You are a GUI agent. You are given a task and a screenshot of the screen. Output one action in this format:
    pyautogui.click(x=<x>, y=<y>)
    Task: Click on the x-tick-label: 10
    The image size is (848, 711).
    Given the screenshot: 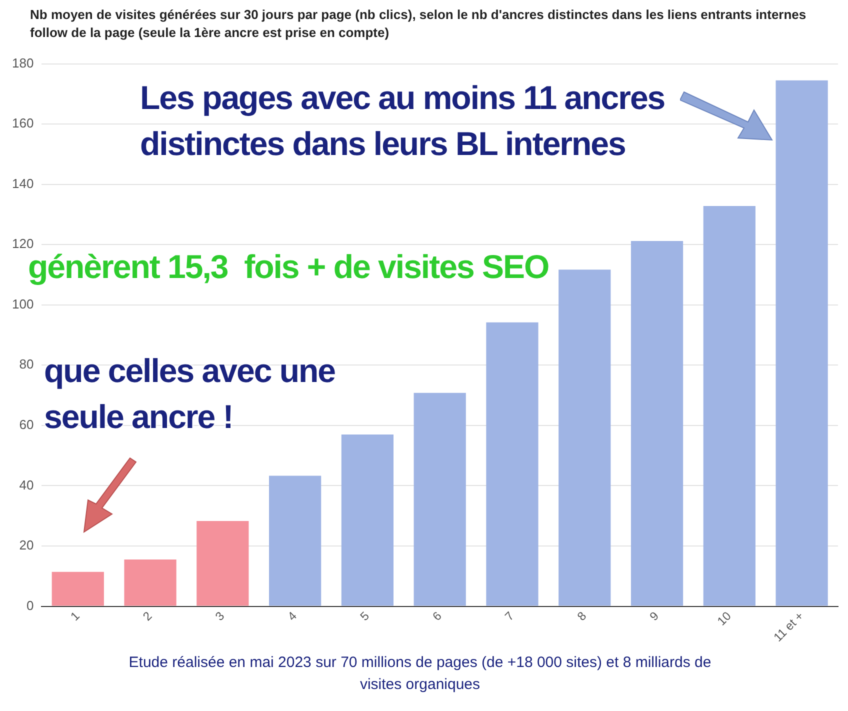 What is the action you would take?
    pyautogui.click(x=724, y=618)
    